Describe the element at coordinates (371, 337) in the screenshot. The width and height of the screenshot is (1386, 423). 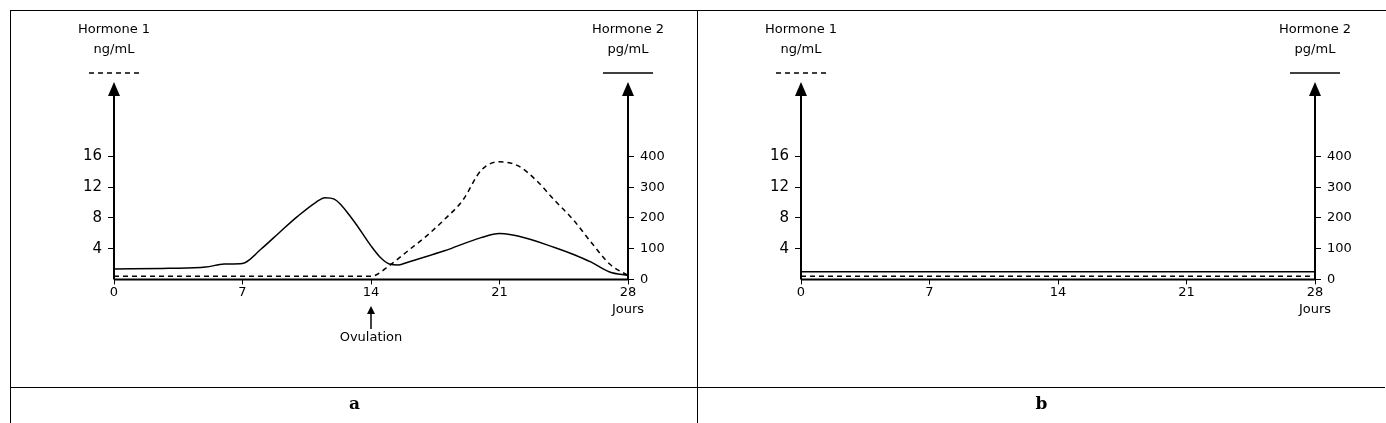
I see `text: Ovulation` at that location.